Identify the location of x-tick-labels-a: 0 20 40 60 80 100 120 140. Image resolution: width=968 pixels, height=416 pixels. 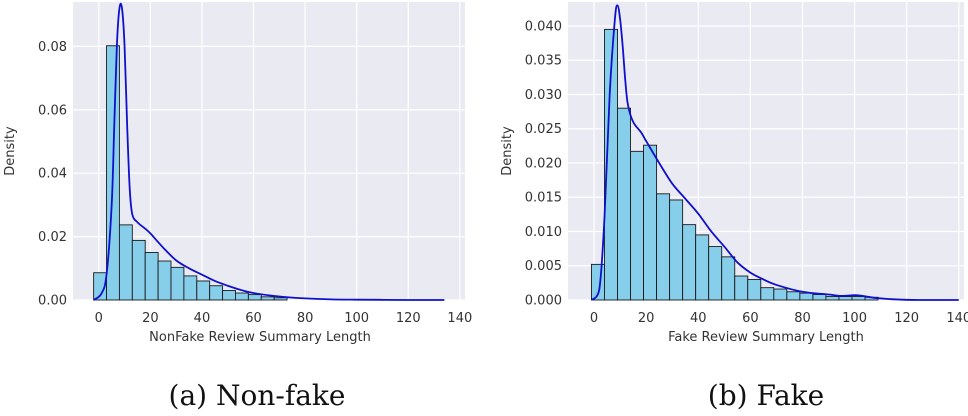
(284, 318).